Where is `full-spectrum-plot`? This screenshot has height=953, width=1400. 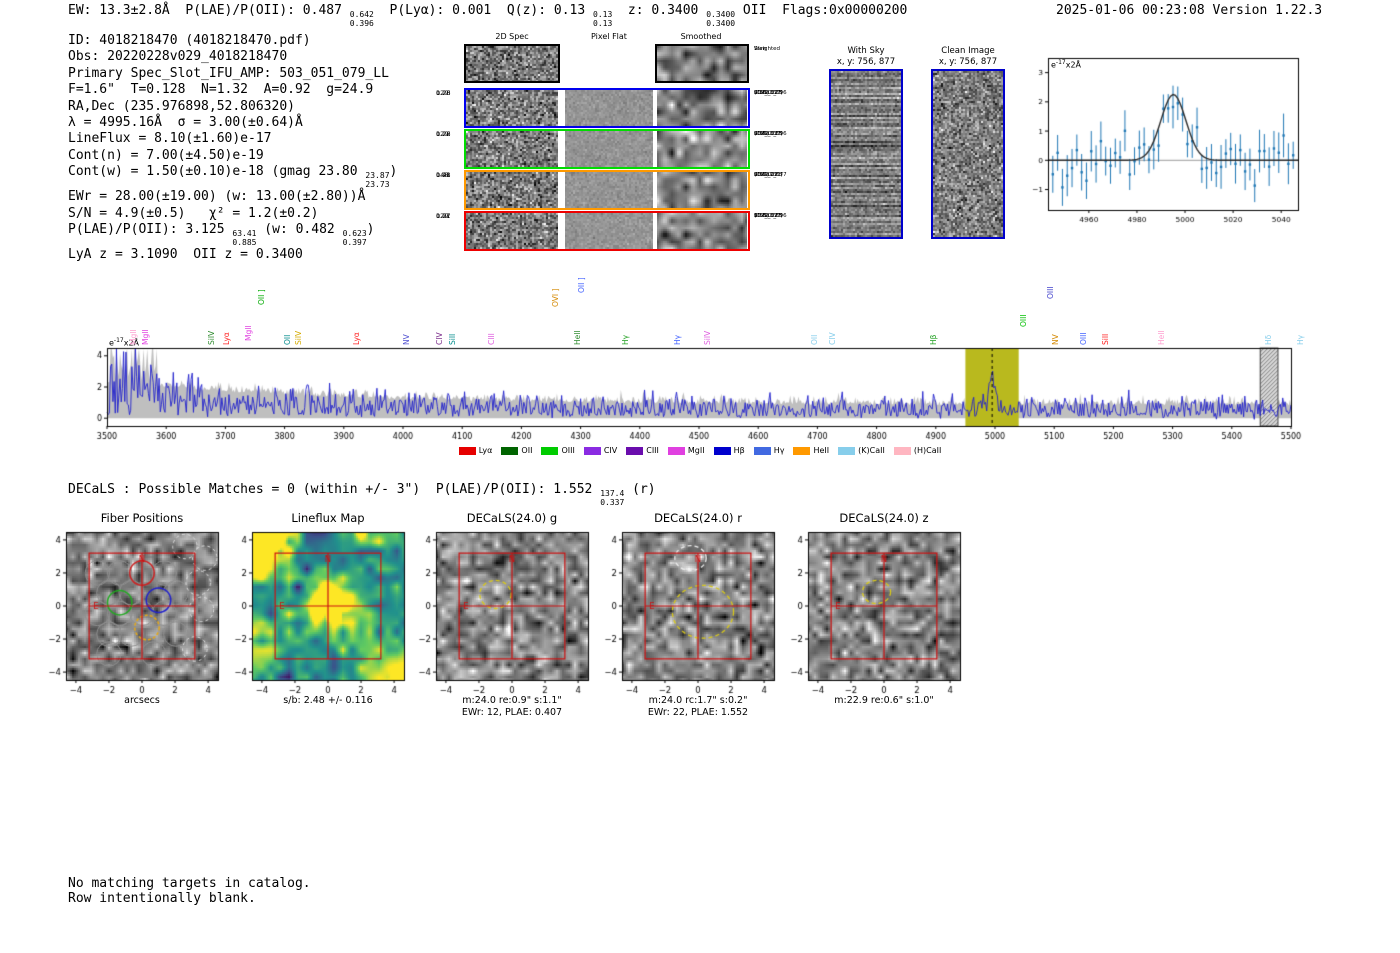 full-spectrum-plot is located at coordinates (702, 395).